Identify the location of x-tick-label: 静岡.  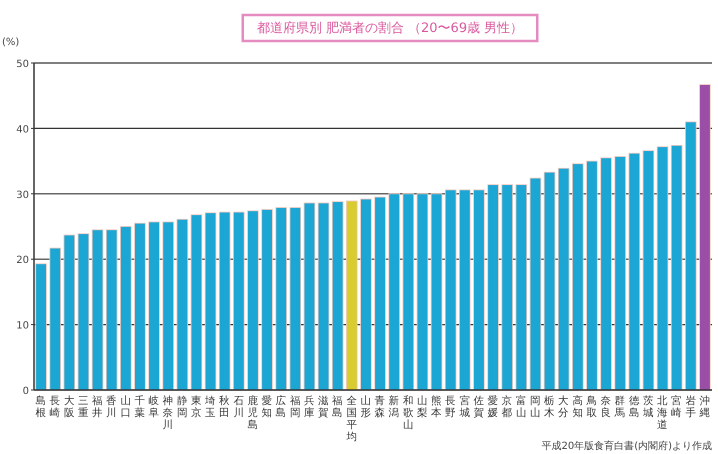
(182, 407).